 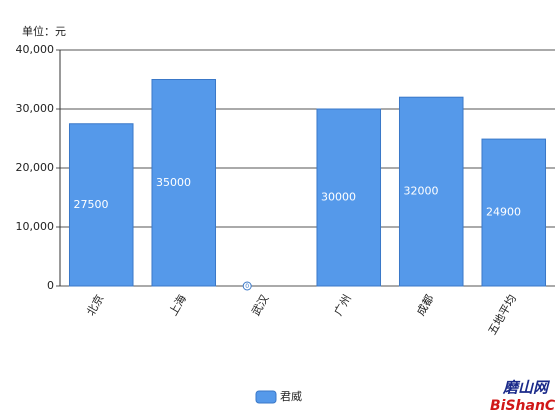 I want to click on data-label: 27500, so click(x=90, y=204).